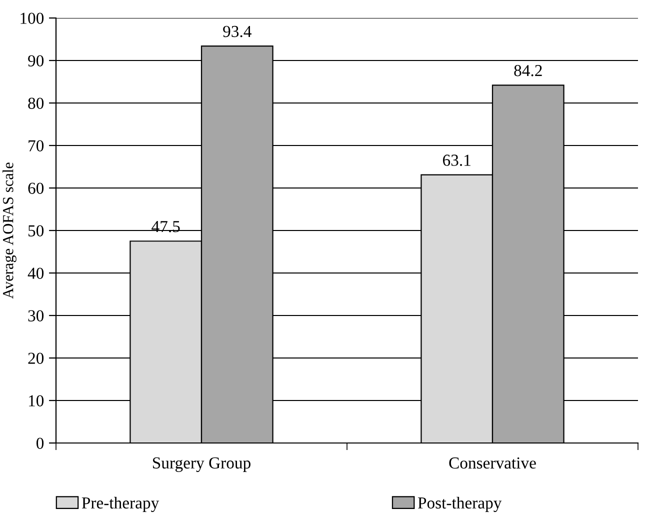  Describe the element at coordinates (36, 273) in the screenshot. I see `y-tick-label: 40` at that location.